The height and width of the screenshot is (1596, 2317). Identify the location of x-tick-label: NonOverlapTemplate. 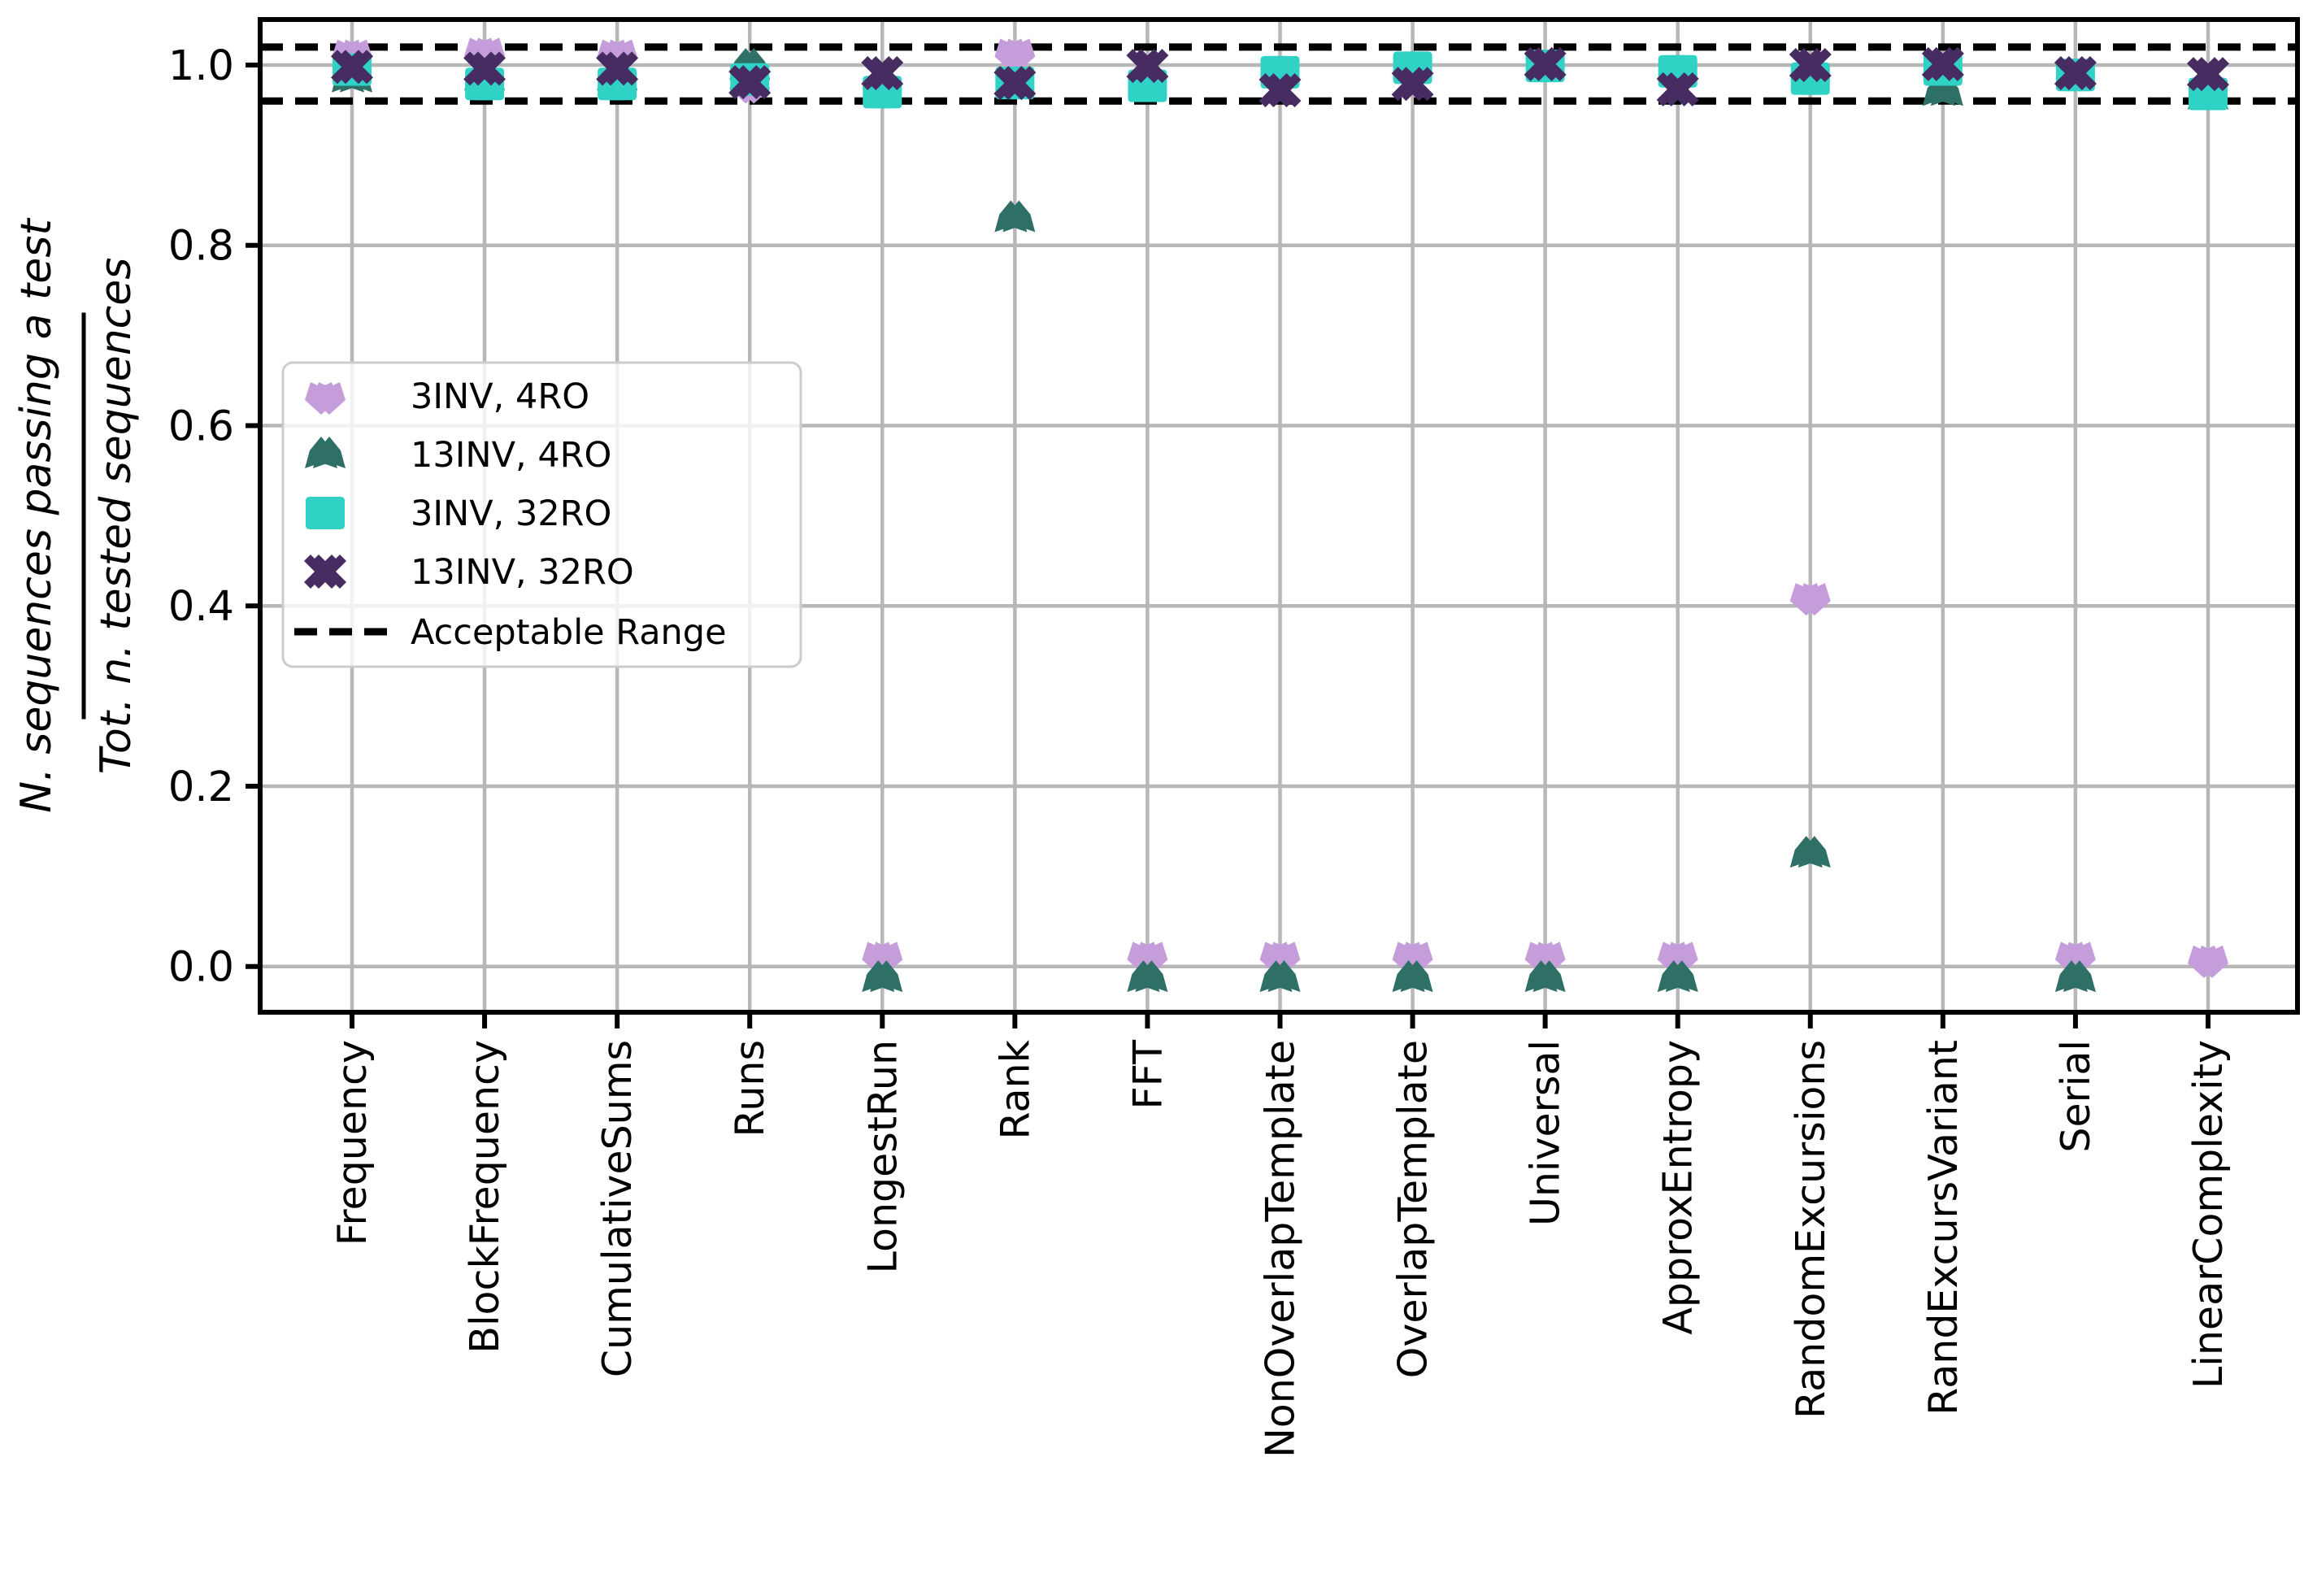
(1280, 1249).